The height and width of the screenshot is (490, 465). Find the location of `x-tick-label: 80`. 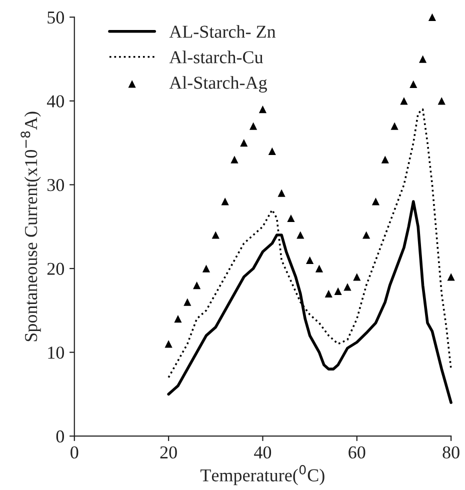

x-tick-label: 80 is located at coordinates (451, 452).